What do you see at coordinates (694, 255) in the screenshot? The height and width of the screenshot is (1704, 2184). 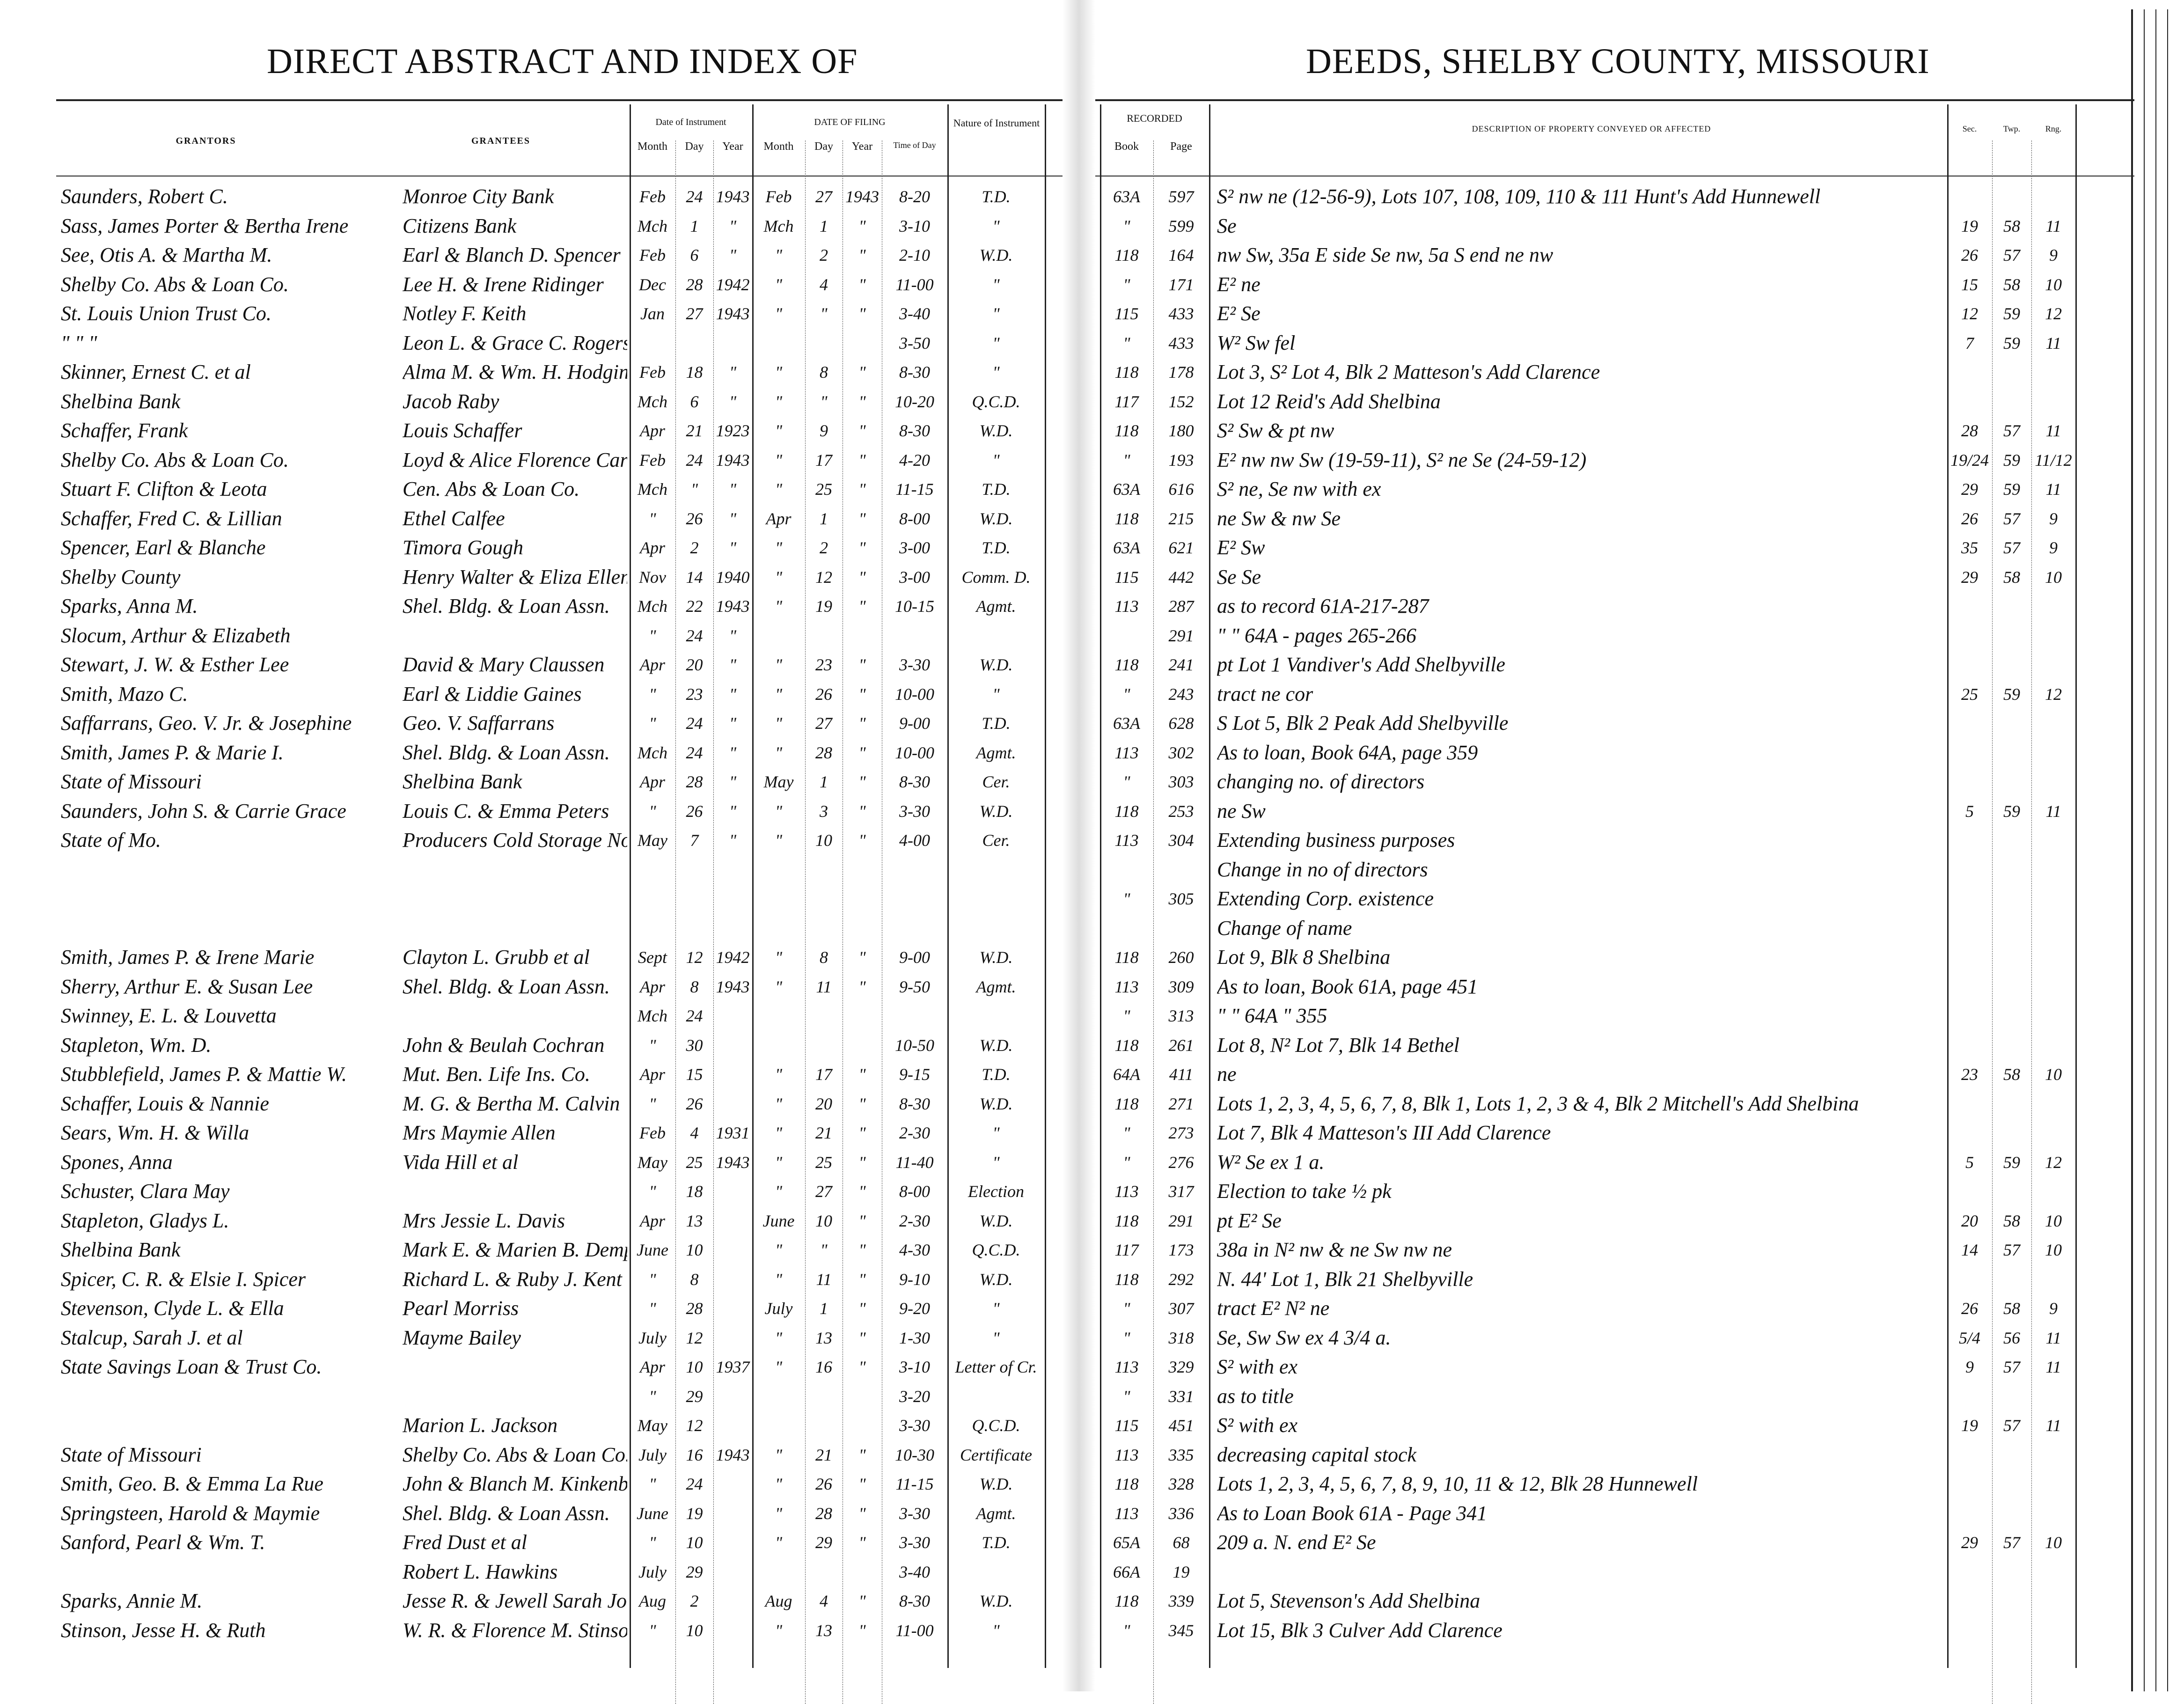 I see `inst-day-cell: 6` at bounding box center [694, 255].